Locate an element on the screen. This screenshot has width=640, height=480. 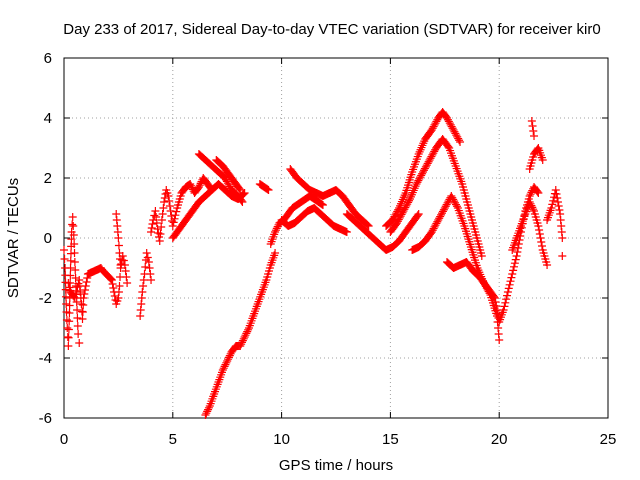
y-tick-label: -4 is located at coordinates (45, 358).